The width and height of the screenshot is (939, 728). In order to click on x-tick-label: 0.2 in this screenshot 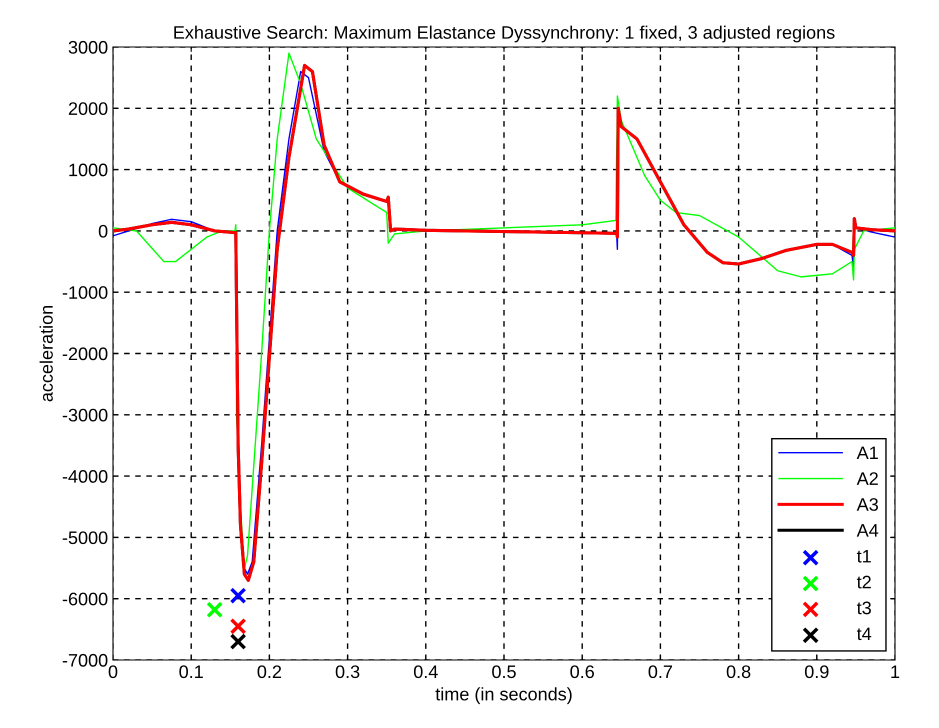, I will do `click(270, 671)`.